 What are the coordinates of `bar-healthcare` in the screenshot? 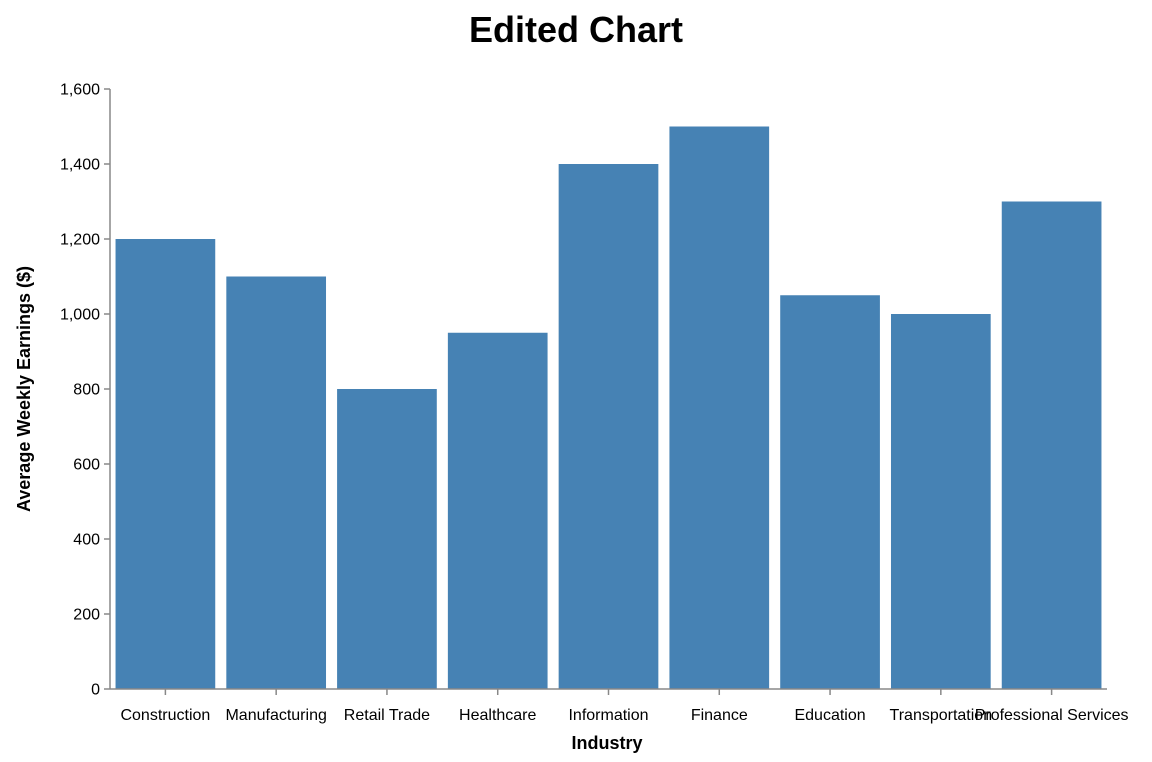 It's located at (497, 510).